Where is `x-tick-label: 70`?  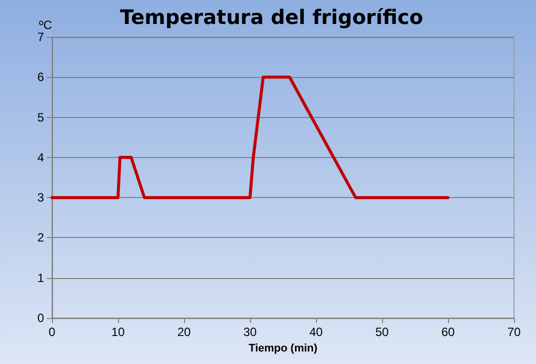
x-tick-label: 70 is located at coordinates (514, 332).